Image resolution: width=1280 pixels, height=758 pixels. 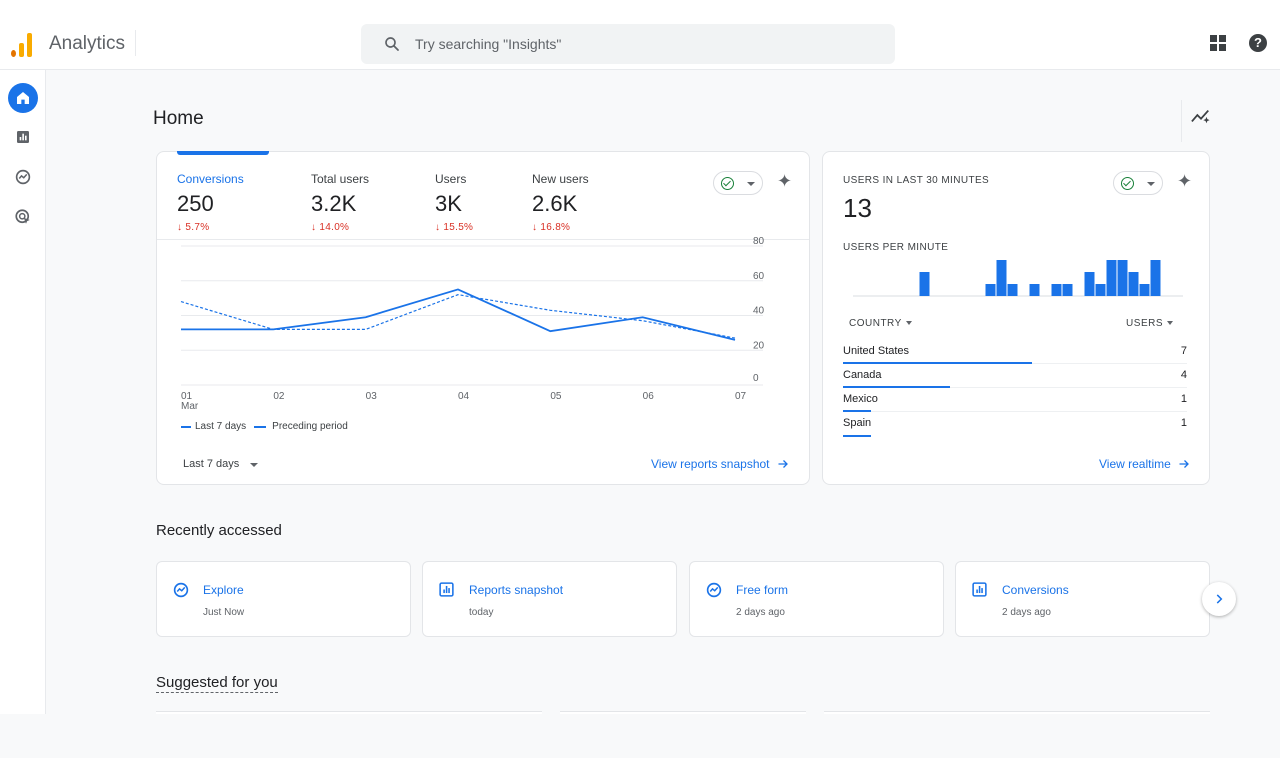 I want to click on x-sublabel: Mar, so click(x=190, y=406).